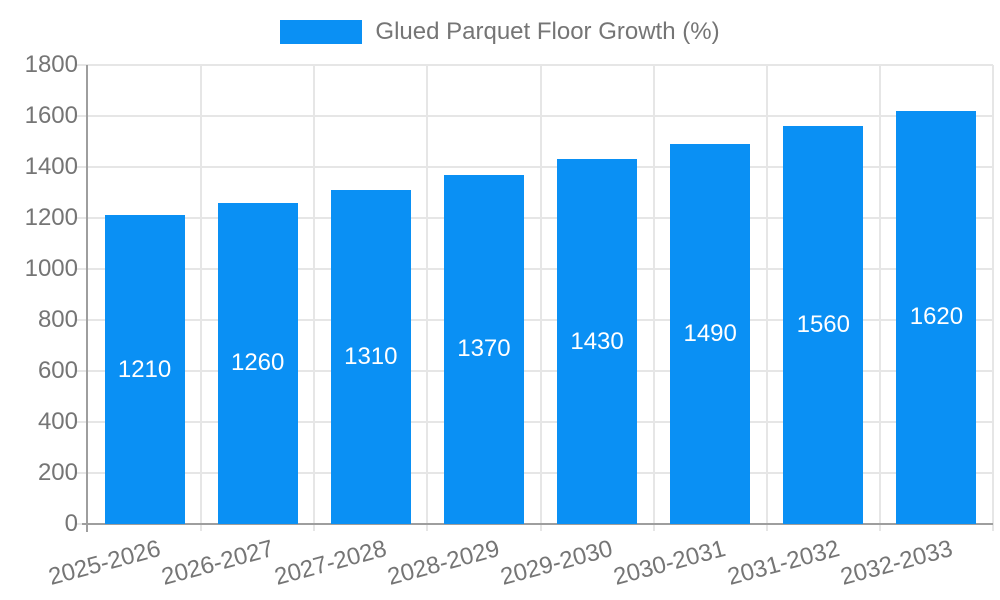  I want to click on y-axis-label: 200, so click(57, 472).